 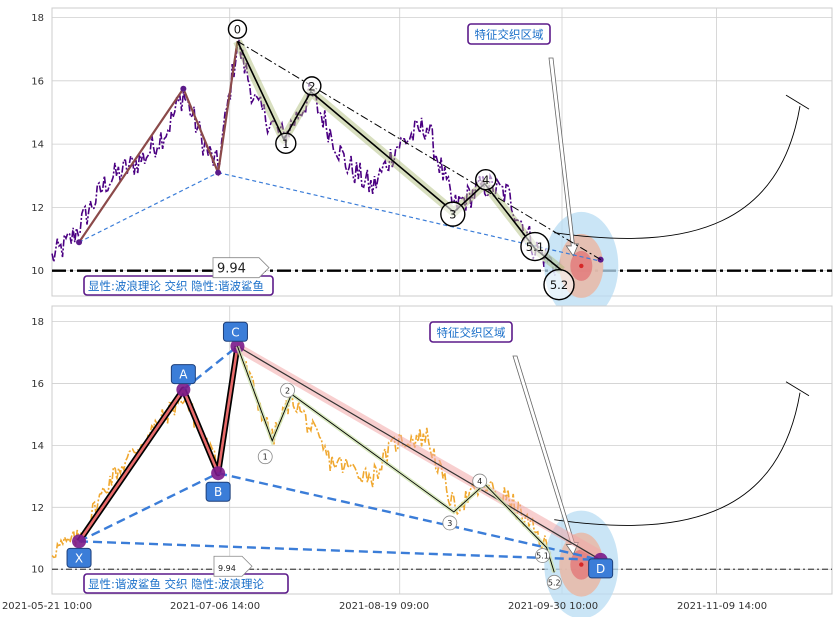 I want to click on harmonic-point-label: A, so click(x=183, y=375).